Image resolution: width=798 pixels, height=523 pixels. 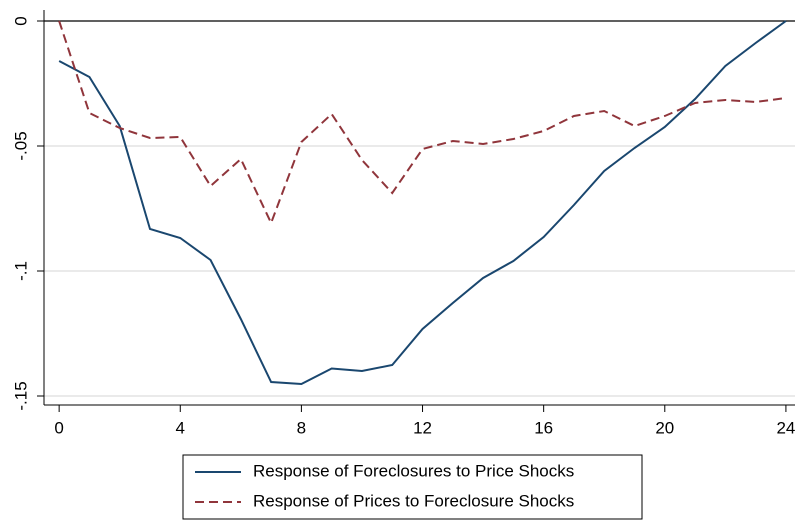 What do you see at coordinates (20, 145) in the screenshot?
I see `y-tick-label: -.05` at bounding box center [20, 145].